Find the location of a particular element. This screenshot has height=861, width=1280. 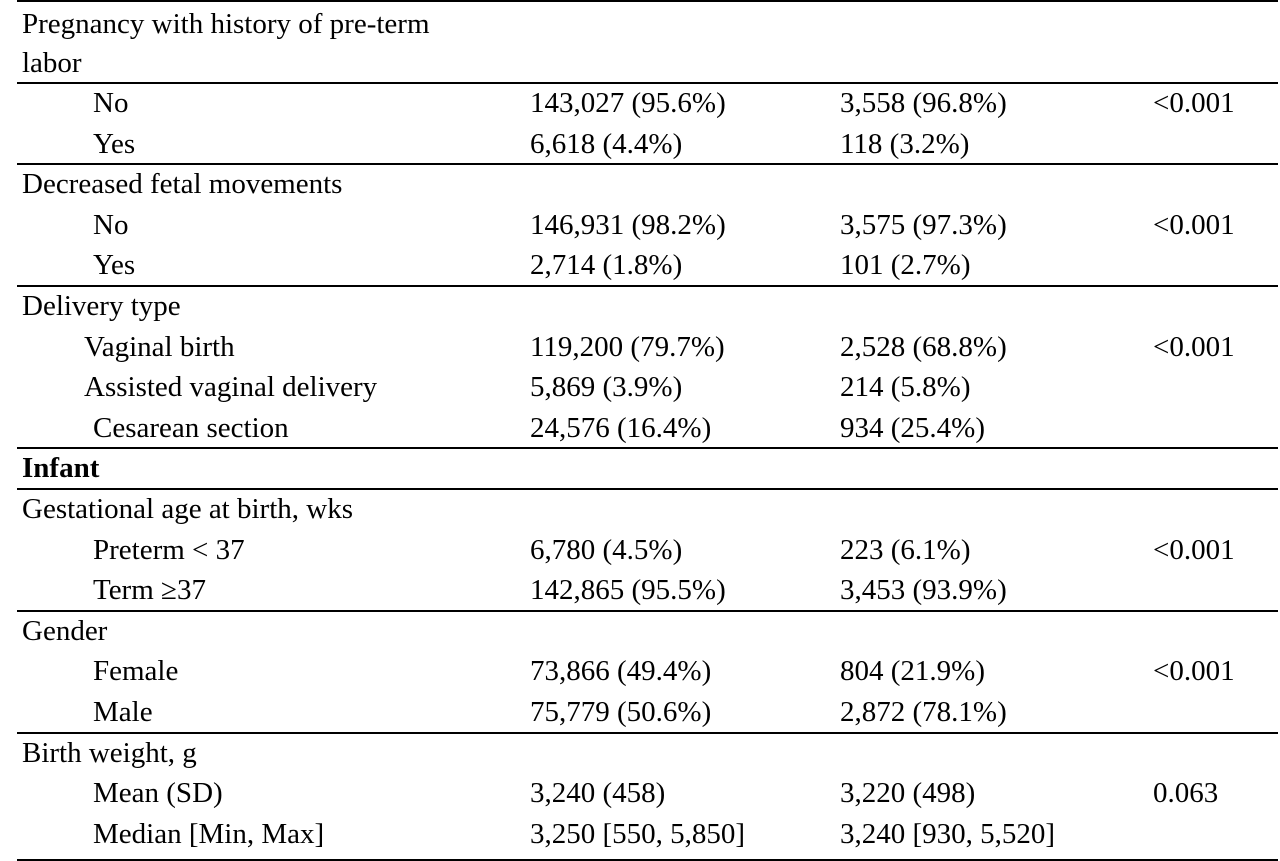

cell-group-1: 119,200 (79.7%) is located at coordinates (627, 346).